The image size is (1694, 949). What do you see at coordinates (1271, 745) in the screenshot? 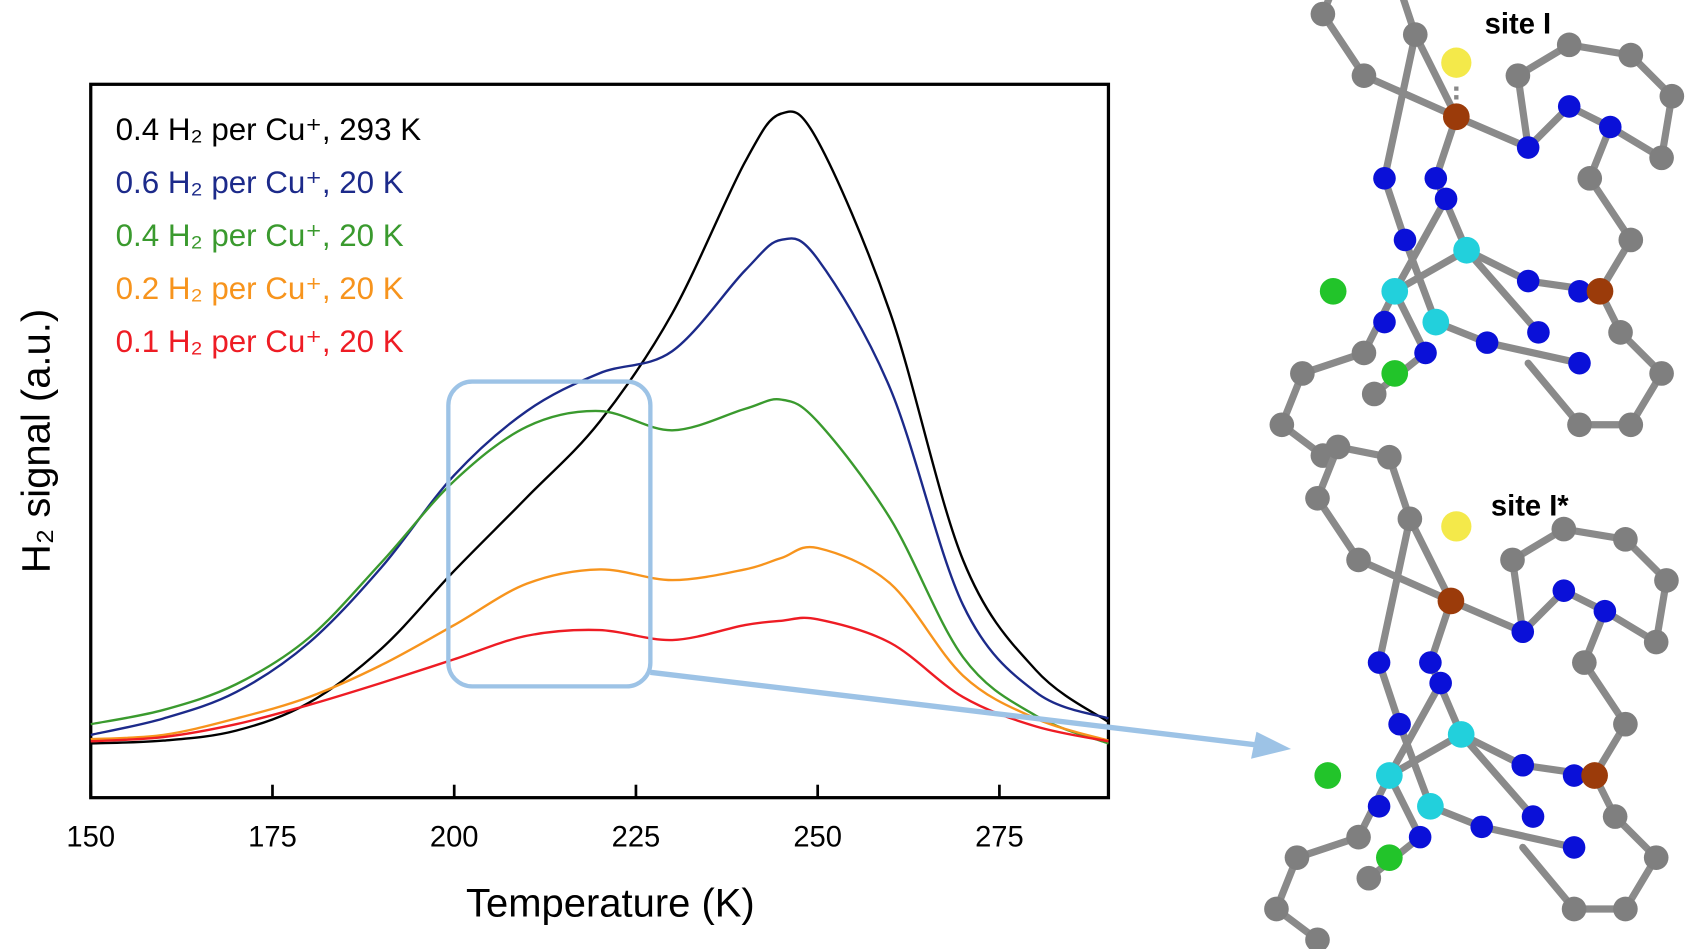
I see `arrowhead` at bounding box center [1271, 745].